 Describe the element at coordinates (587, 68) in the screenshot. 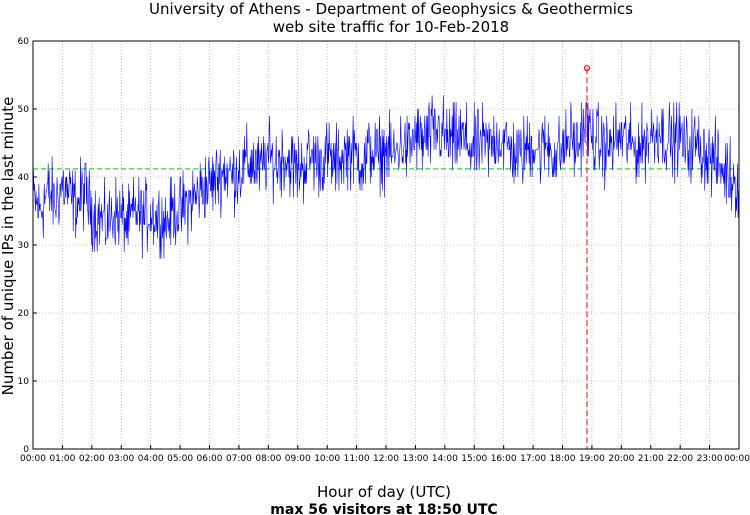

I see `max-marker-point` at that location.